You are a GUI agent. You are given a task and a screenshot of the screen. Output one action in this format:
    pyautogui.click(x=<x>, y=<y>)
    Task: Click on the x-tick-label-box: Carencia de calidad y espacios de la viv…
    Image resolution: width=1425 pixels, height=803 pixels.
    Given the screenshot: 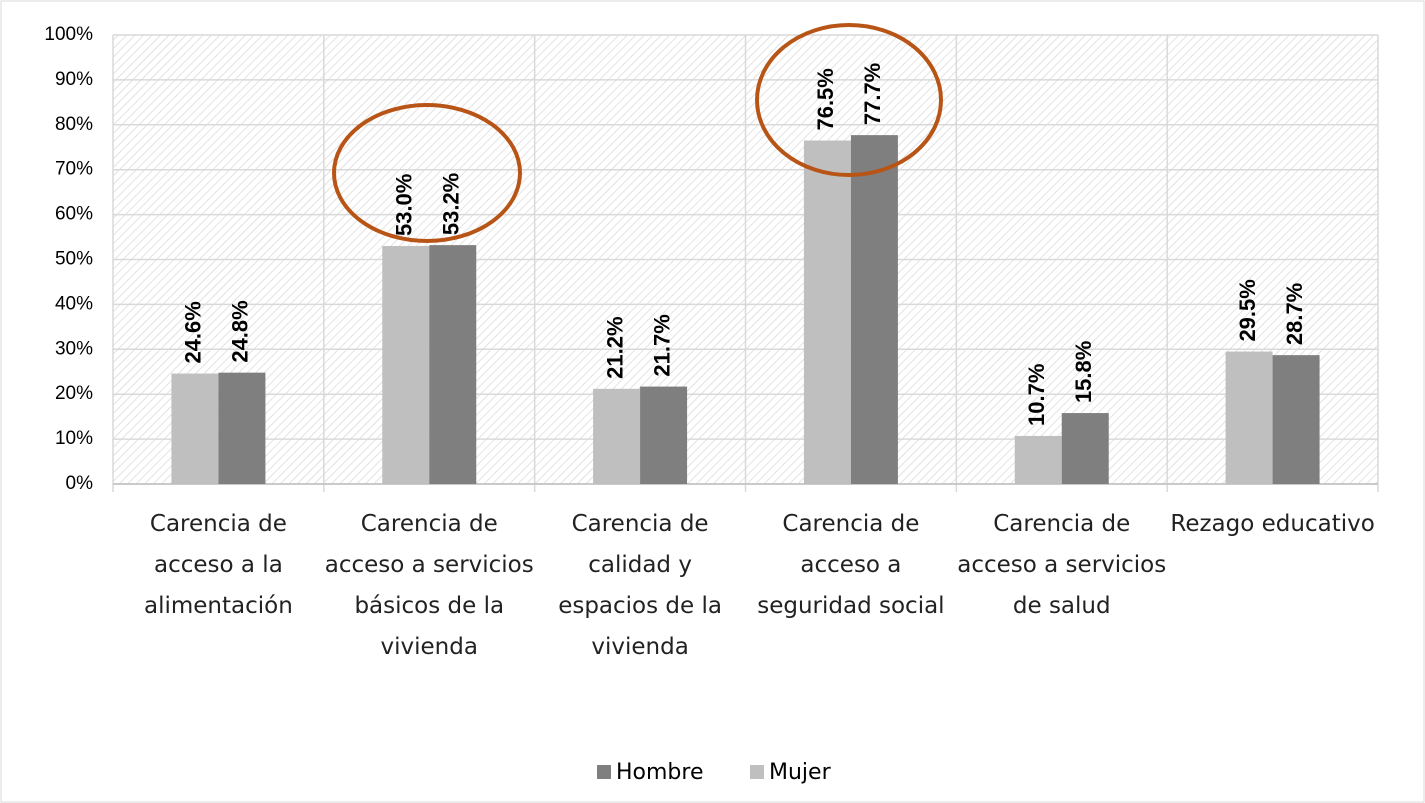 What is the action you would take?
    pyautogui.click(x=640, y=585)
    